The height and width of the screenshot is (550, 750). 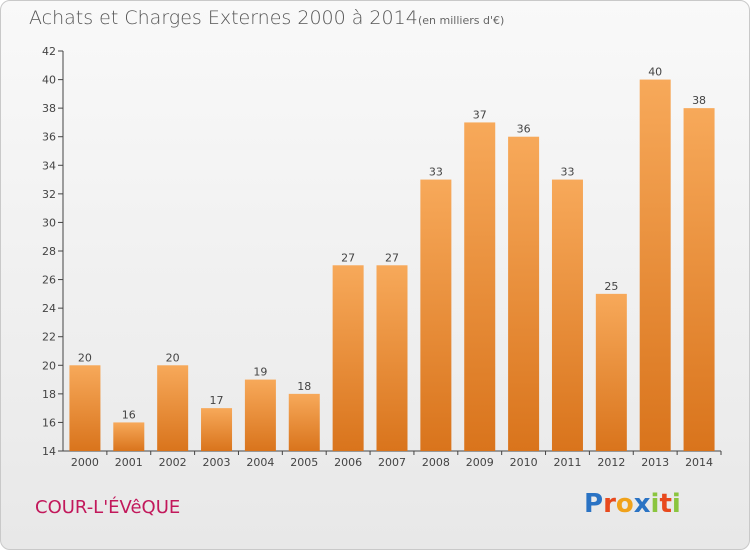 I want to click on bar-2013, so click(x=655, y=265).